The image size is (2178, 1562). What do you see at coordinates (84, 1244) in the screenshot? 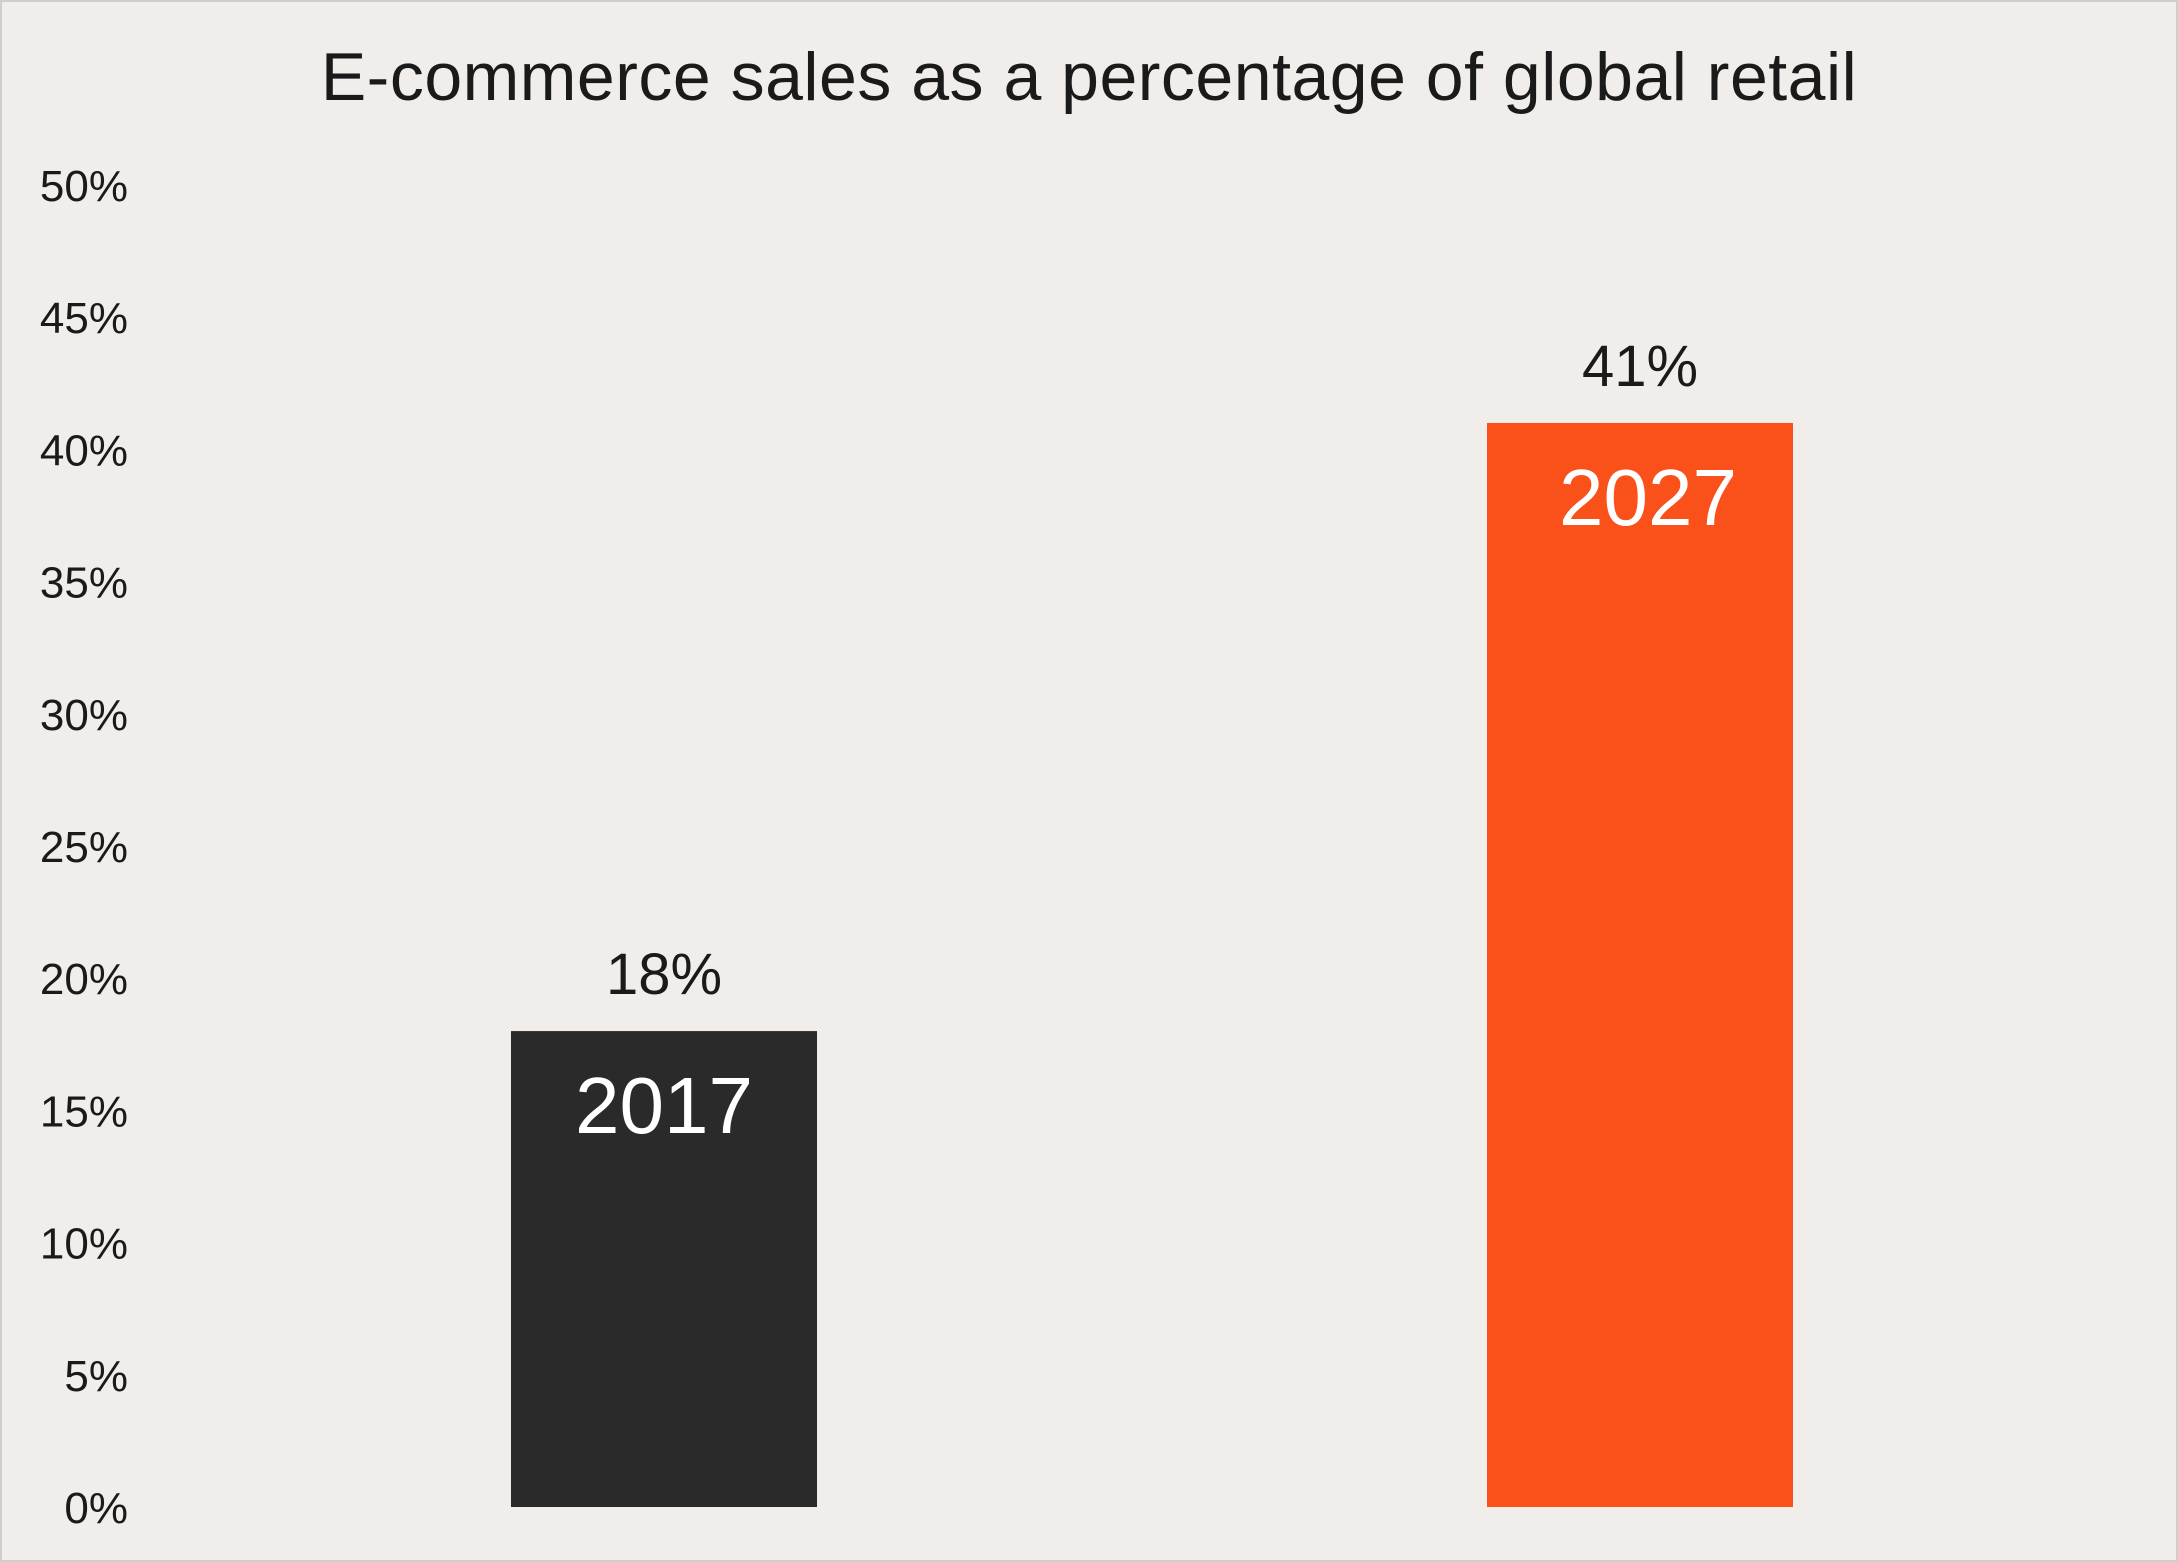
I see `y-tick-label: 10%` at bounding box center [84, 1244].